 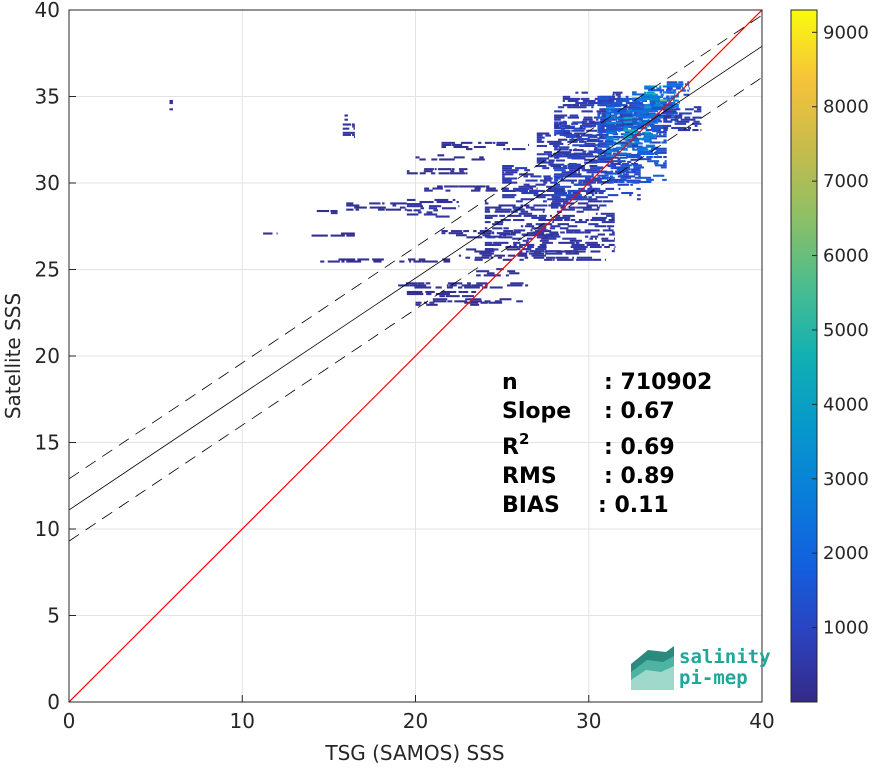 What do you see at coordinates (804, 356) in the screenshot?
I see `colorbar` at bounding box center [804, 356].